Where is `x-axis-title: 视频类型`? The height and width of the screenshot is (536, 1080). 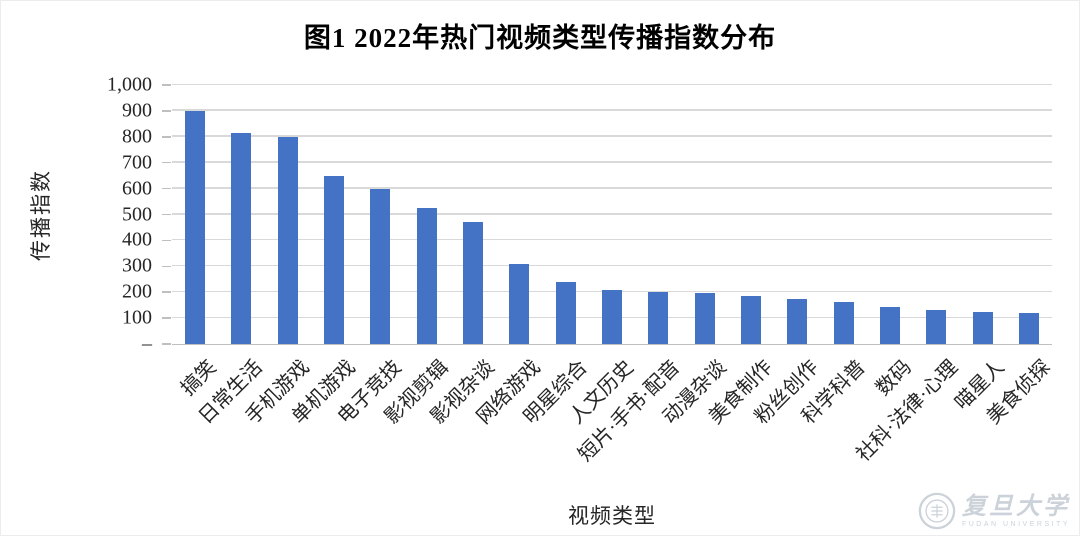
x-axis-title: 视频类型 is located at coordinates (612, 516).